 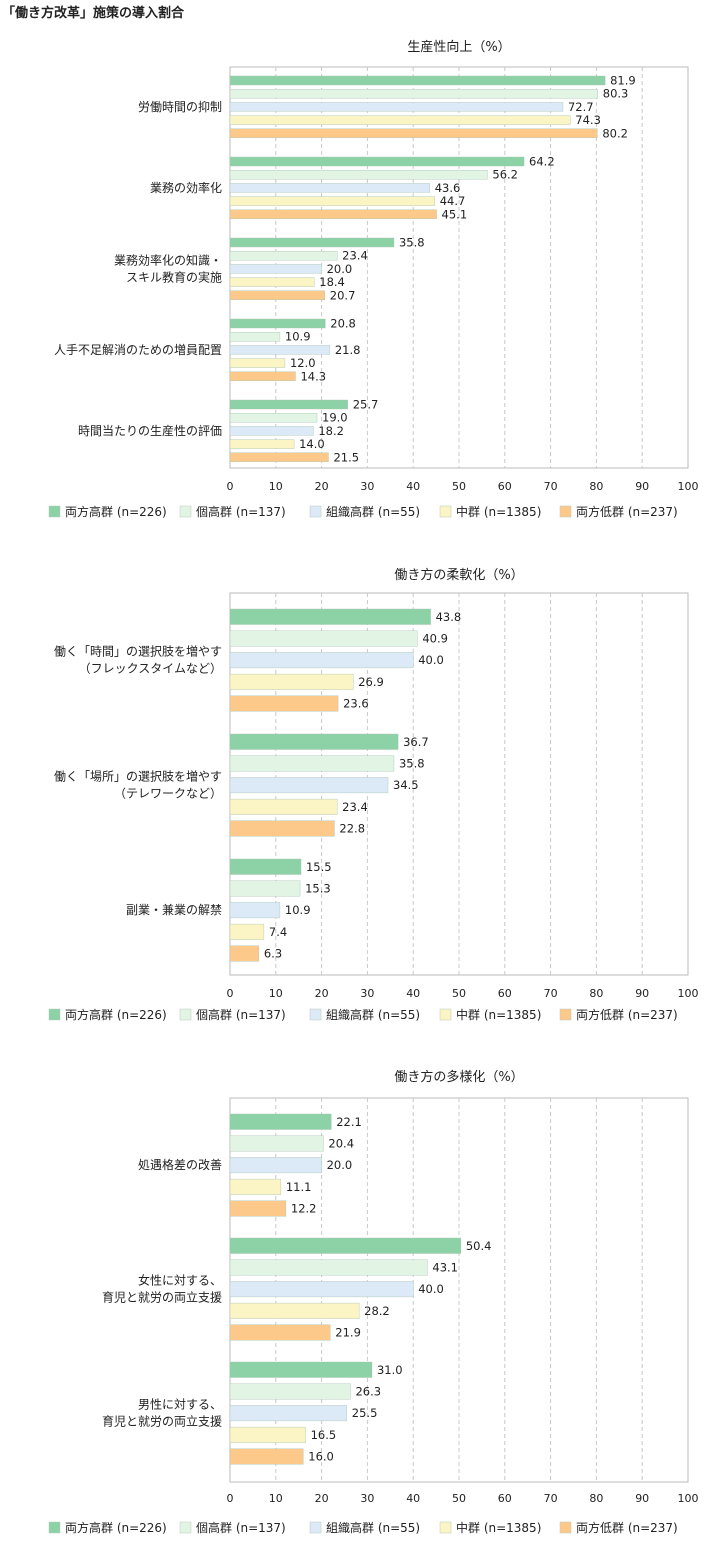 I want to click on x-tick-label: 100, so click(x=688, y=1498).